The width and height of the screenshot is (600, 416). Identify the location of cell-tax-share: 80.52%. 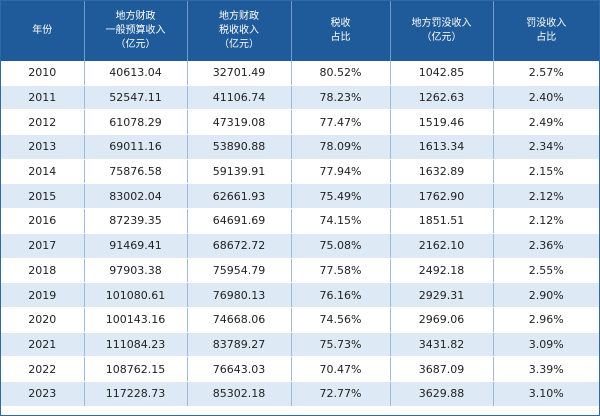
(341, 73).